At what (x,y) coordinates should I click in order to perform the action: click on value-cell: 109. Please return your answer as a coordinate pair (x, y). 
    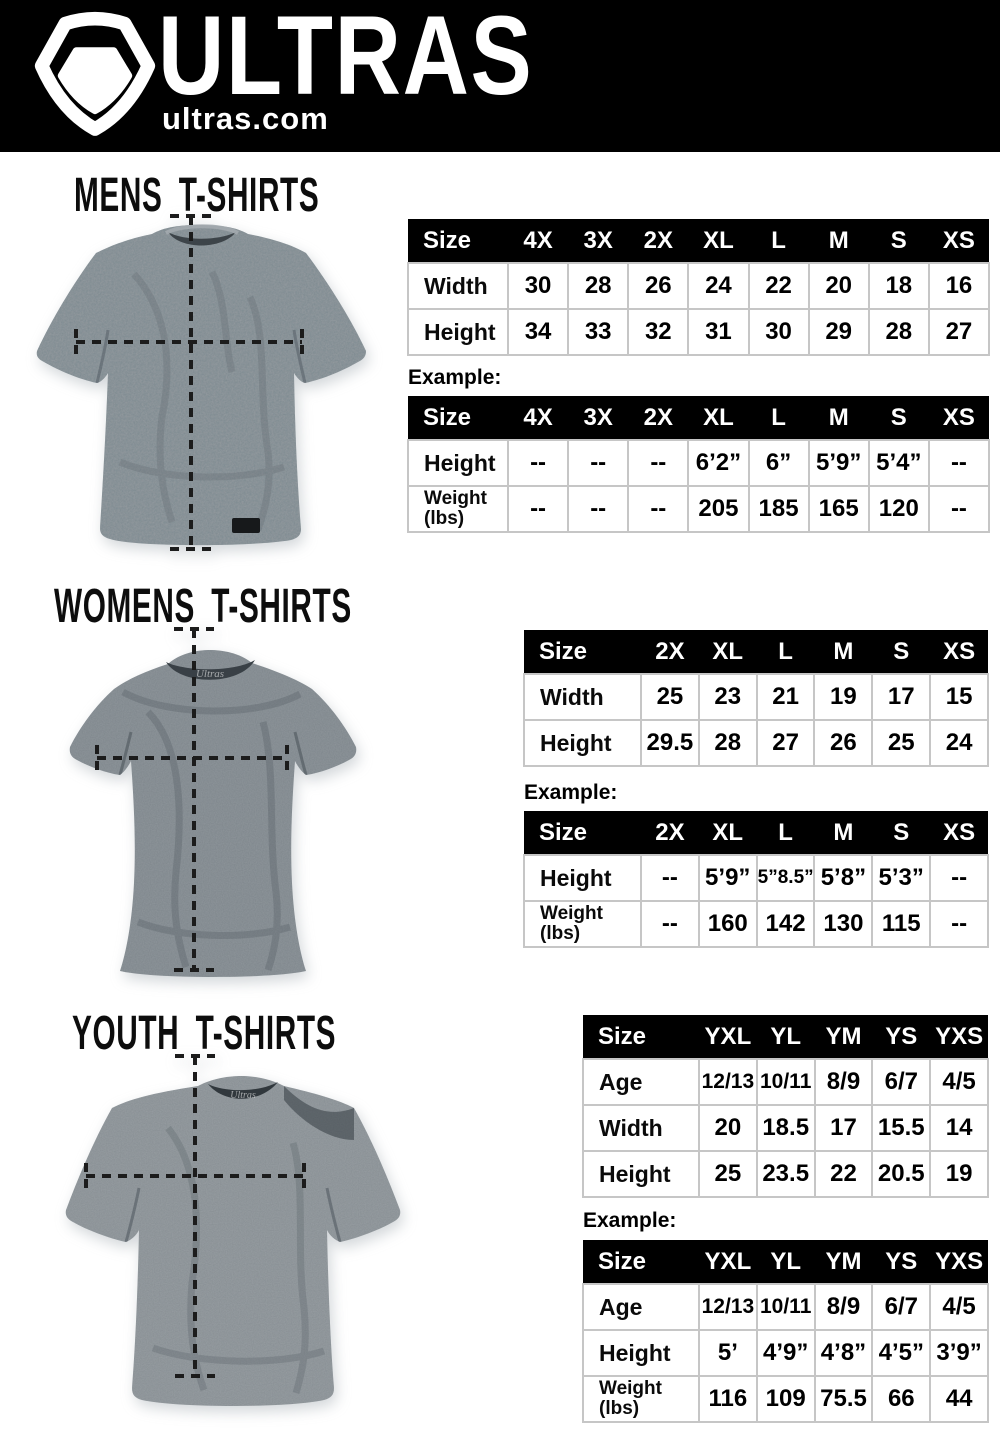
    Looking at the image, I should click on (785, 1399).